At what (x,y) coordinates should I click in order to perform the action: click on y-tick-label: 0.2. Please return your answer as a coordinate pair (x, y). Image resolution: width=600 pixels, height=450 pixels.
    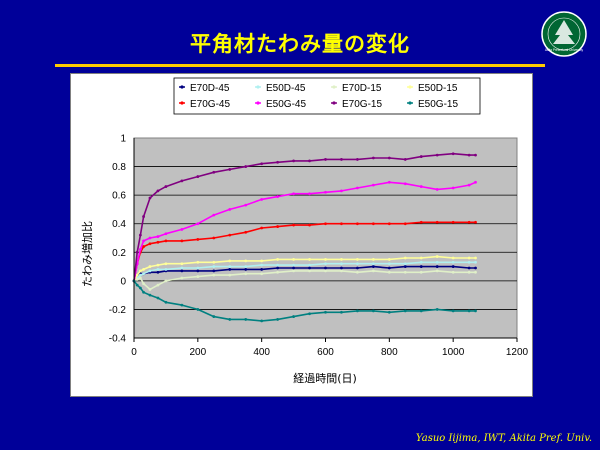
    Looking at the image, I should click on (119, 253).